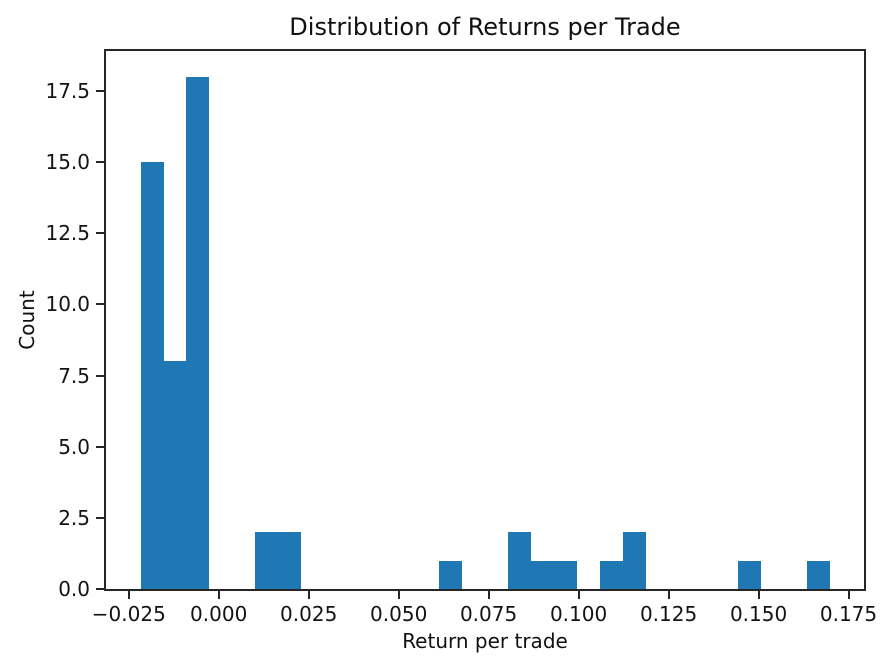 The width and height of the screenshot is (896, 672). What do you see at coordinates (74, 375) in the screenshot?
I see `y-tick-label: 7.5` at bounding box center [74, 375].